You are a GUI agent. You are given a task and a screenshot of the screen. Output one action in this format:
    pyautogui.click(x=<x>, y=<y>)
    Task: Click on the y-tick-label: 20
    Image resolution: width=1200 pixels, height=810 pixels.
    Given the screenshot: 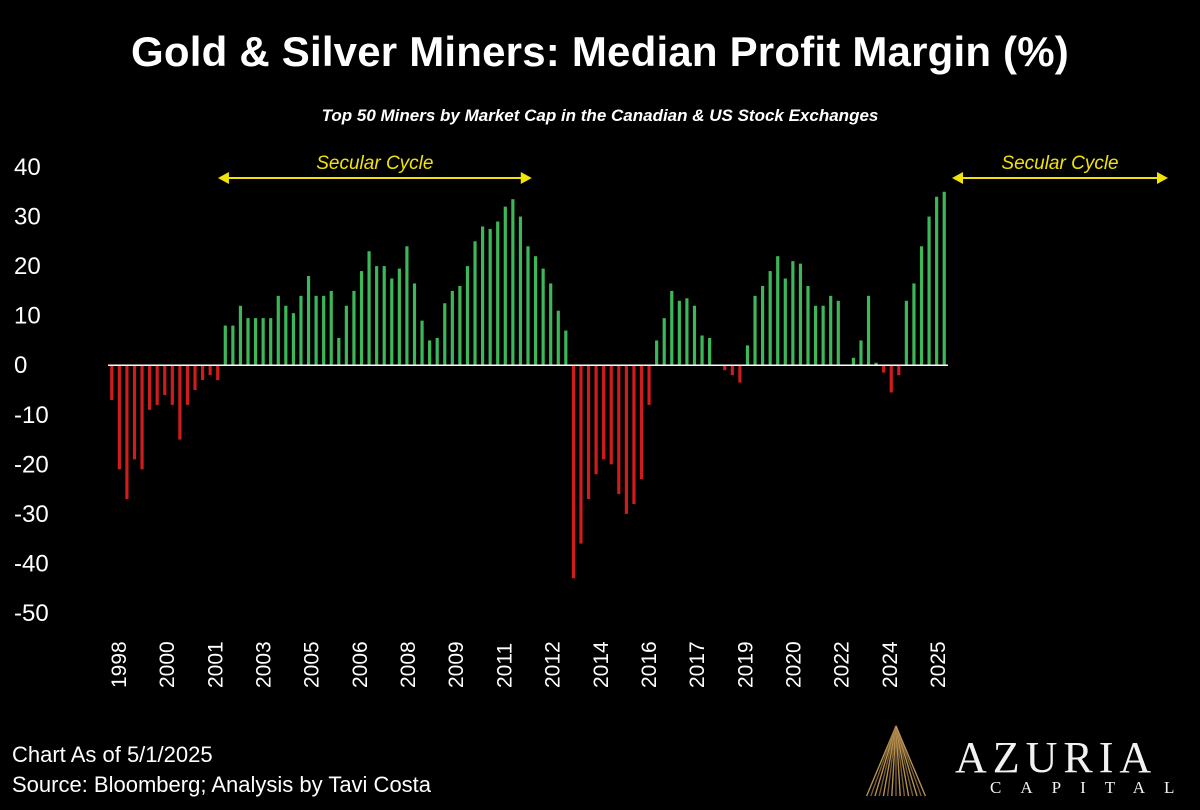 What is the action you would take?
    pyautogui.click(x=27, y=266)
    